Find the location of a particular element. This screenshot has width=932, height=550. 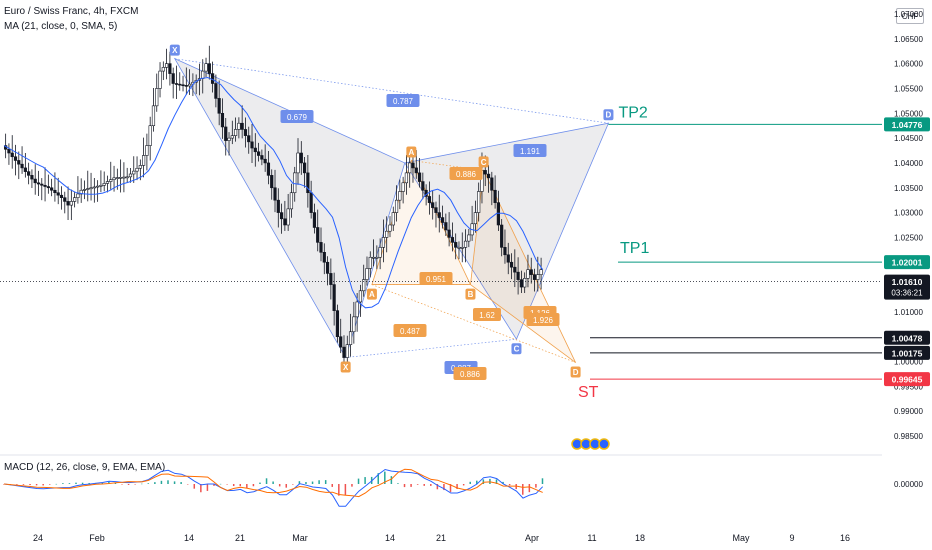

x-tick-label: 11 is located at coordinates (591, 538).